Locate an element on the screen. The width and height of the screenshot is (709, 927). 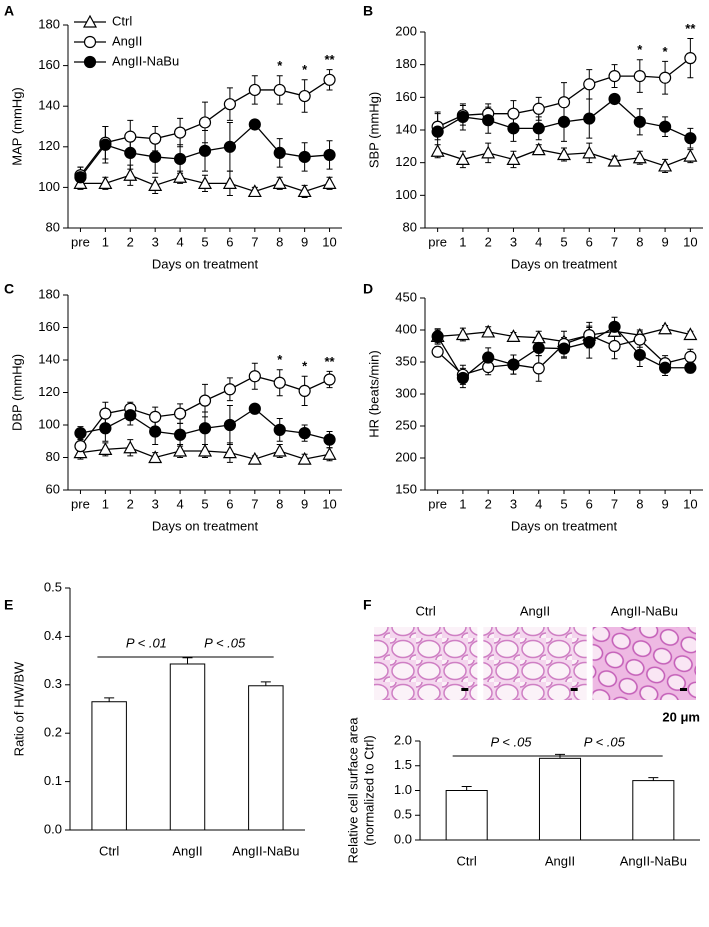
panel-label: E is located at coordinates (8, 605).